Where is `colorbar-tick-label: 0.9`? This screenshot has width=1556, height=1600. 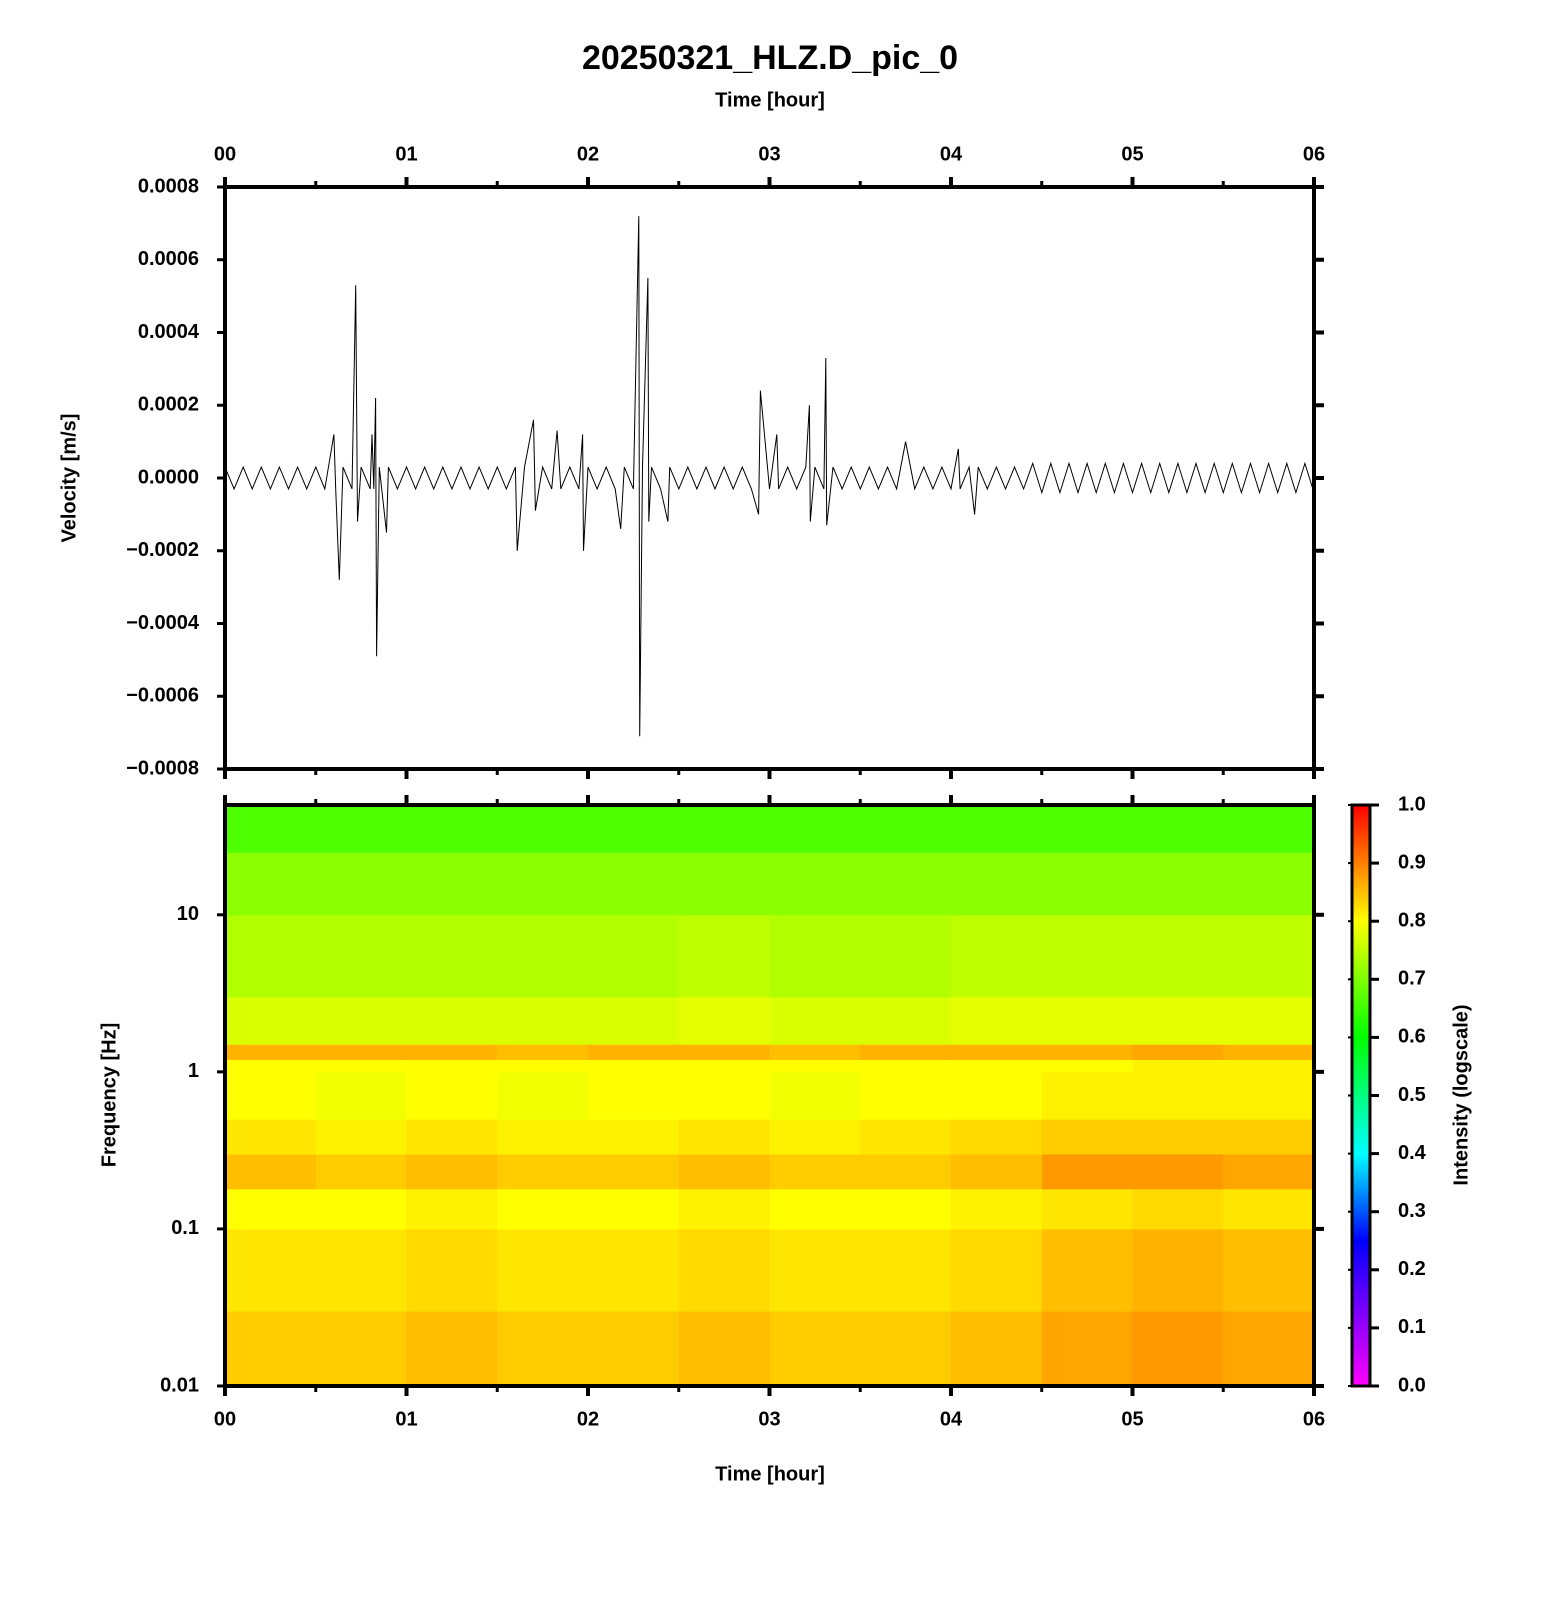 colorbar-tick-label: 0.9 is located at coordinates (1412, 862).